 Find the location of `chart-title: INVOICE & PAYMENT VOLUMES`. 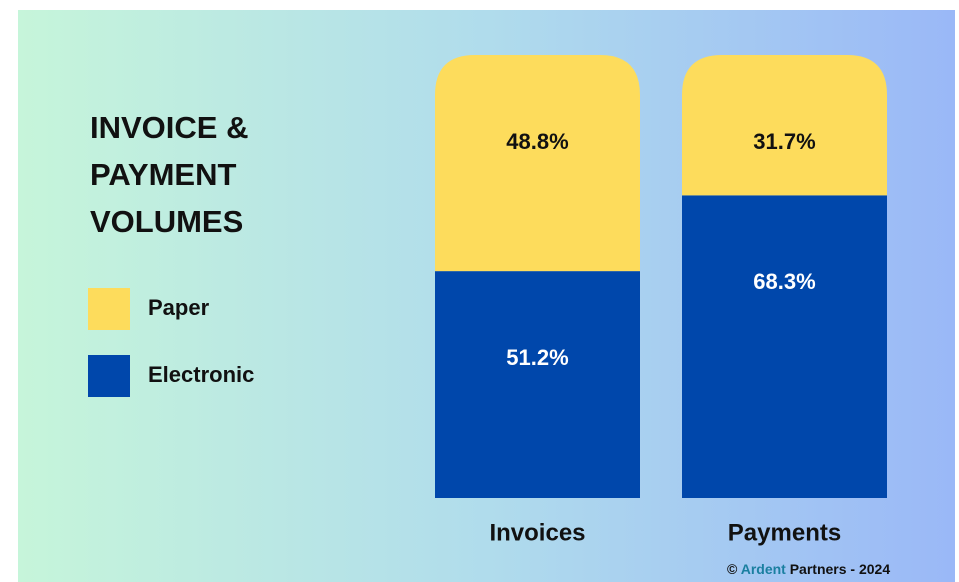

chart-title: INVOICE & PAYMENT VOLUMES is located at coordinates (169, 174).